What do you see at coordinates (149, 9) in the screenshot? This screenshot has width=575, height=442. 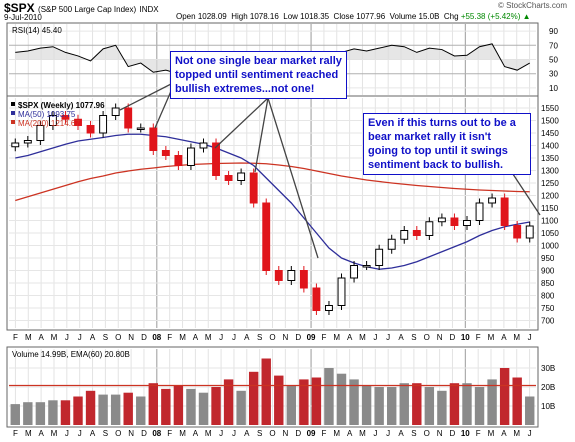 I see `exchange-label: INDX` at bounding box center [149, 9].